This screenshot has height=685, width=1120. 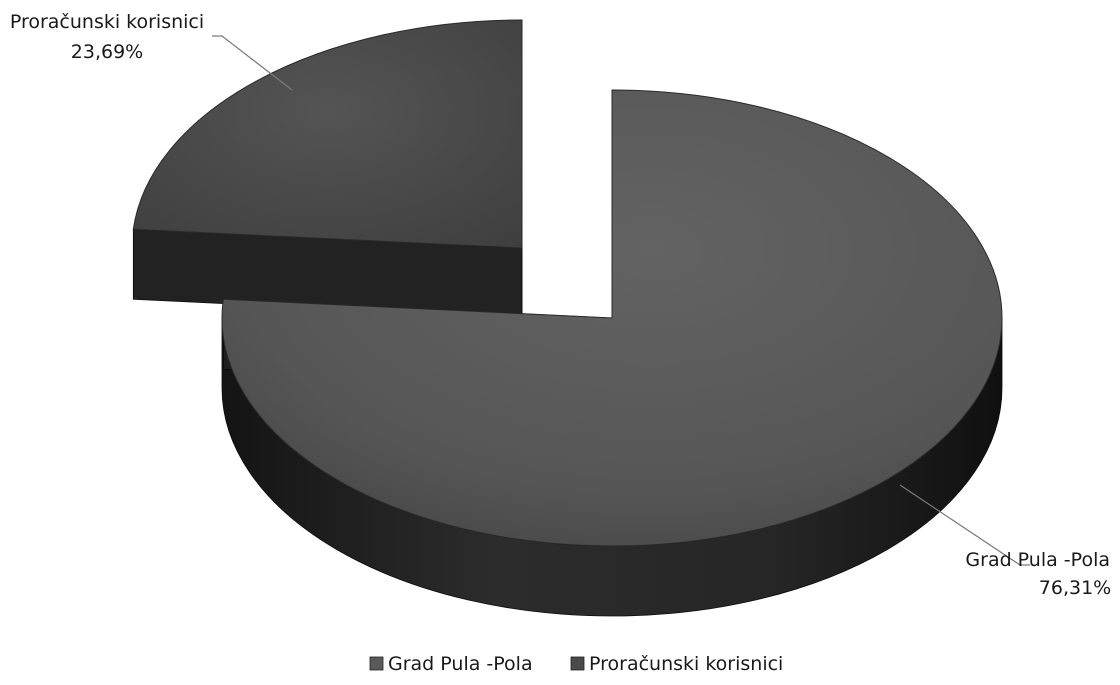 I want to click on legend-label-1: Proračunski korisnici, so click(x=686, y=664).